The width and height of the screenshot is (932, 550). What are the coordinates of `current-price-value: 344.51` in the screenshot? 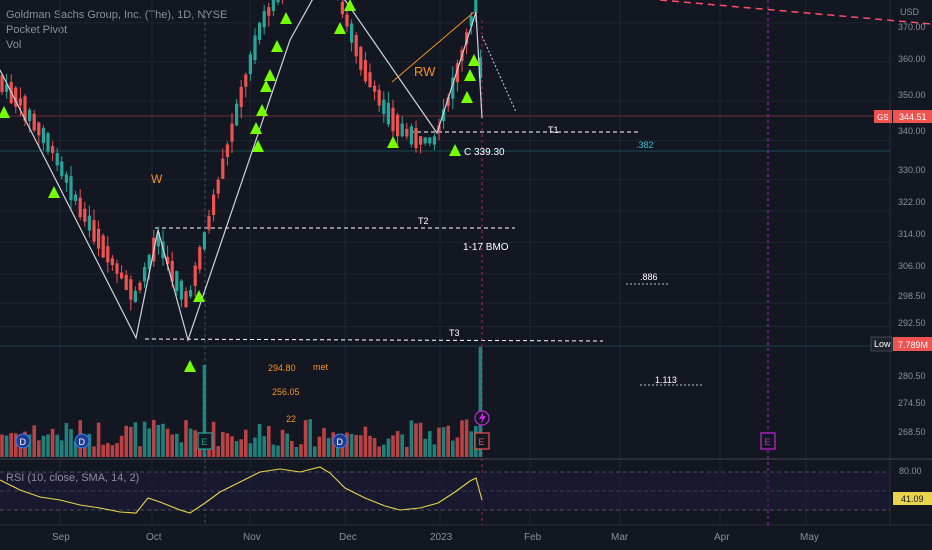 It's located at (913, 117).